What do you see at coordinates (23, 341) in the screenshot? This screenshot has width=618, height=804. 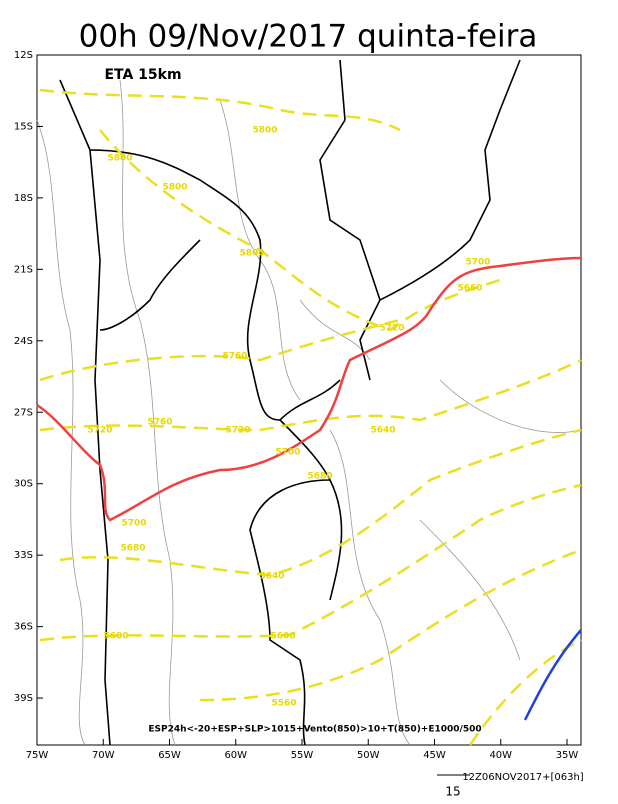 I see `lat-label: 24S` at bounding box center [23, 341].